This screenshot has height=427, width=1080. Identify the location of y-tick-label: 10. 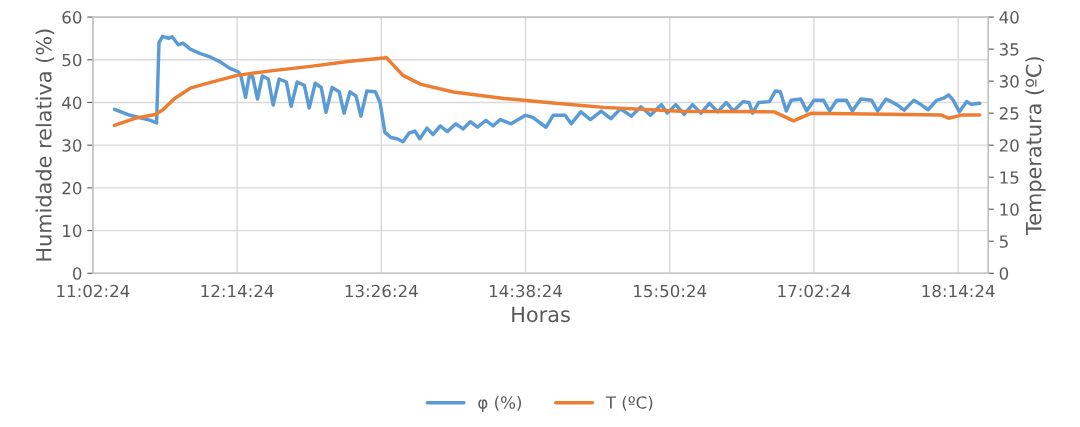
(72, 231).